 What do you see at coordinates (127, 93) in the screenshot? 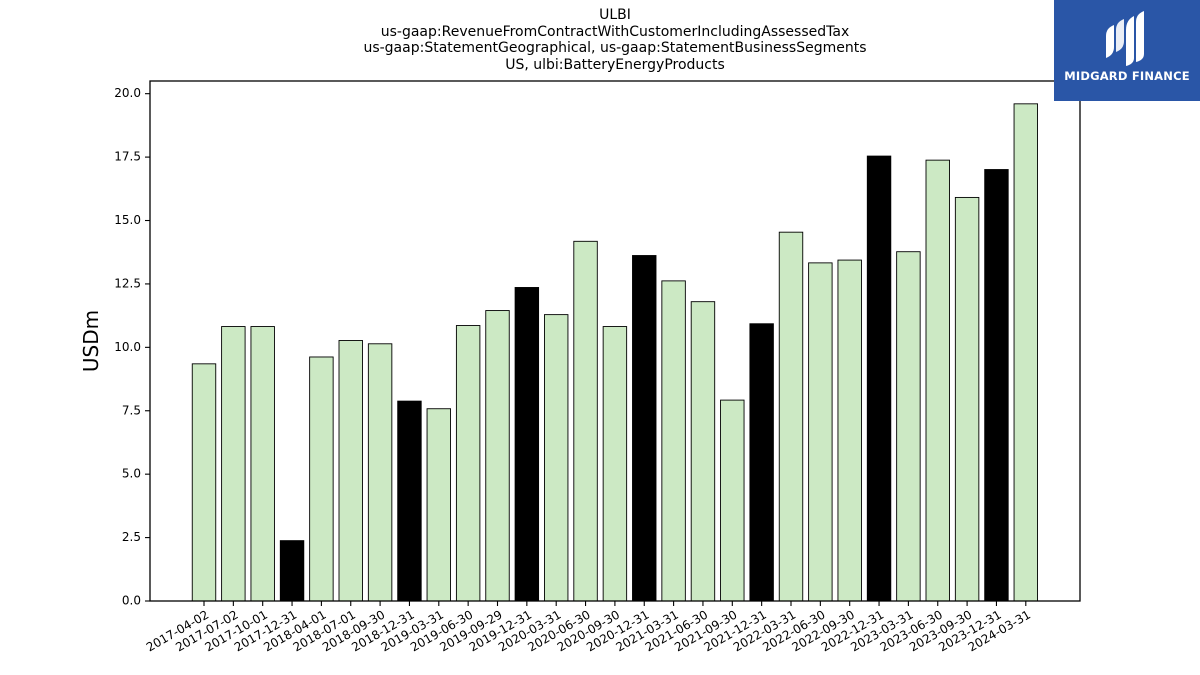
I see `y-tick-label: 20.0` at bounding box center [127, 93].